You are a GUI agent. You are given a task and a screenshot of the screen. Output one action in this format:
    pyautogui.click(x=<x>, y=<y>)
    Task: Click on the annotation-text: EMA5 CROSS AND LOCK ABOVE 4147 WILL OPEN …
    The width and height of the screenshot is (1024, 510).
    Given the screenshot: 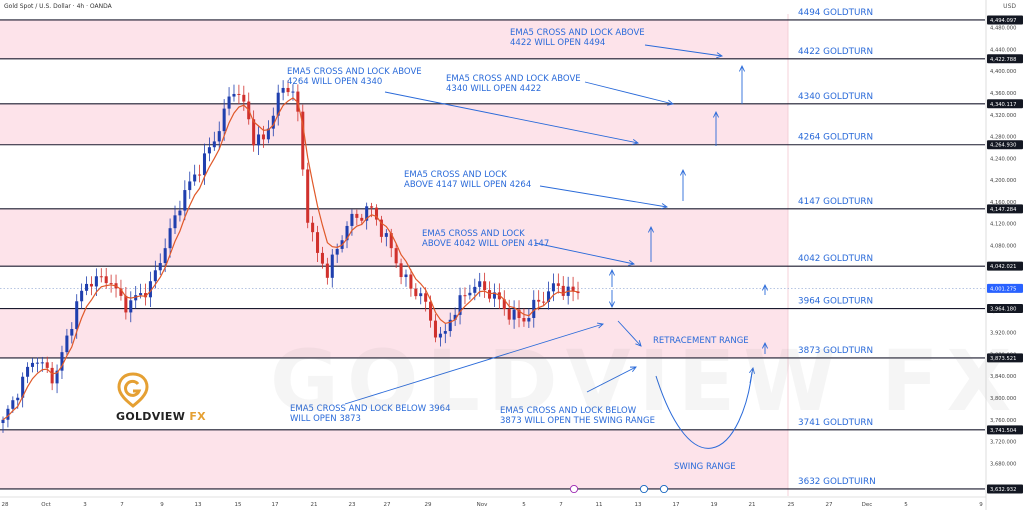 What is the action you would take?
    pyautogui.click(x=467, y=180)
    